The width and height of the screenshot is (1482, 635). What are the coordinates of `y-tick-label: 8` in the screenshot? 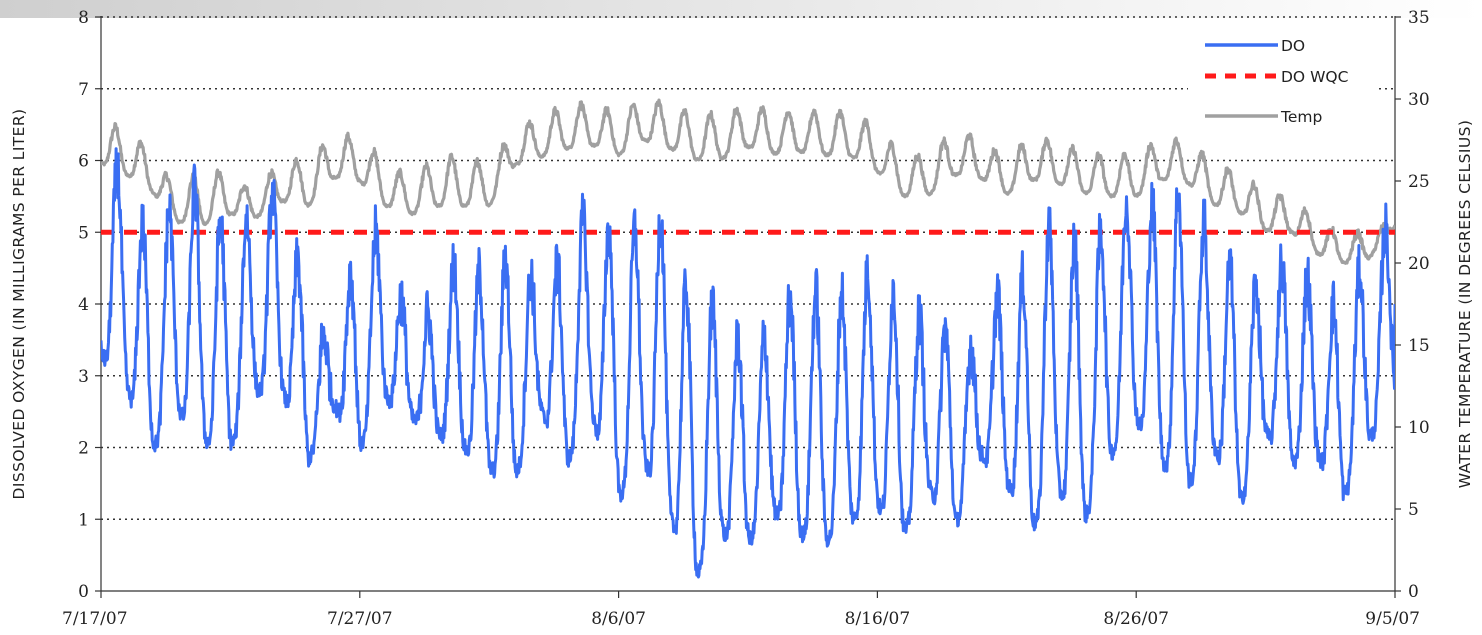 It's located at (83, 18).